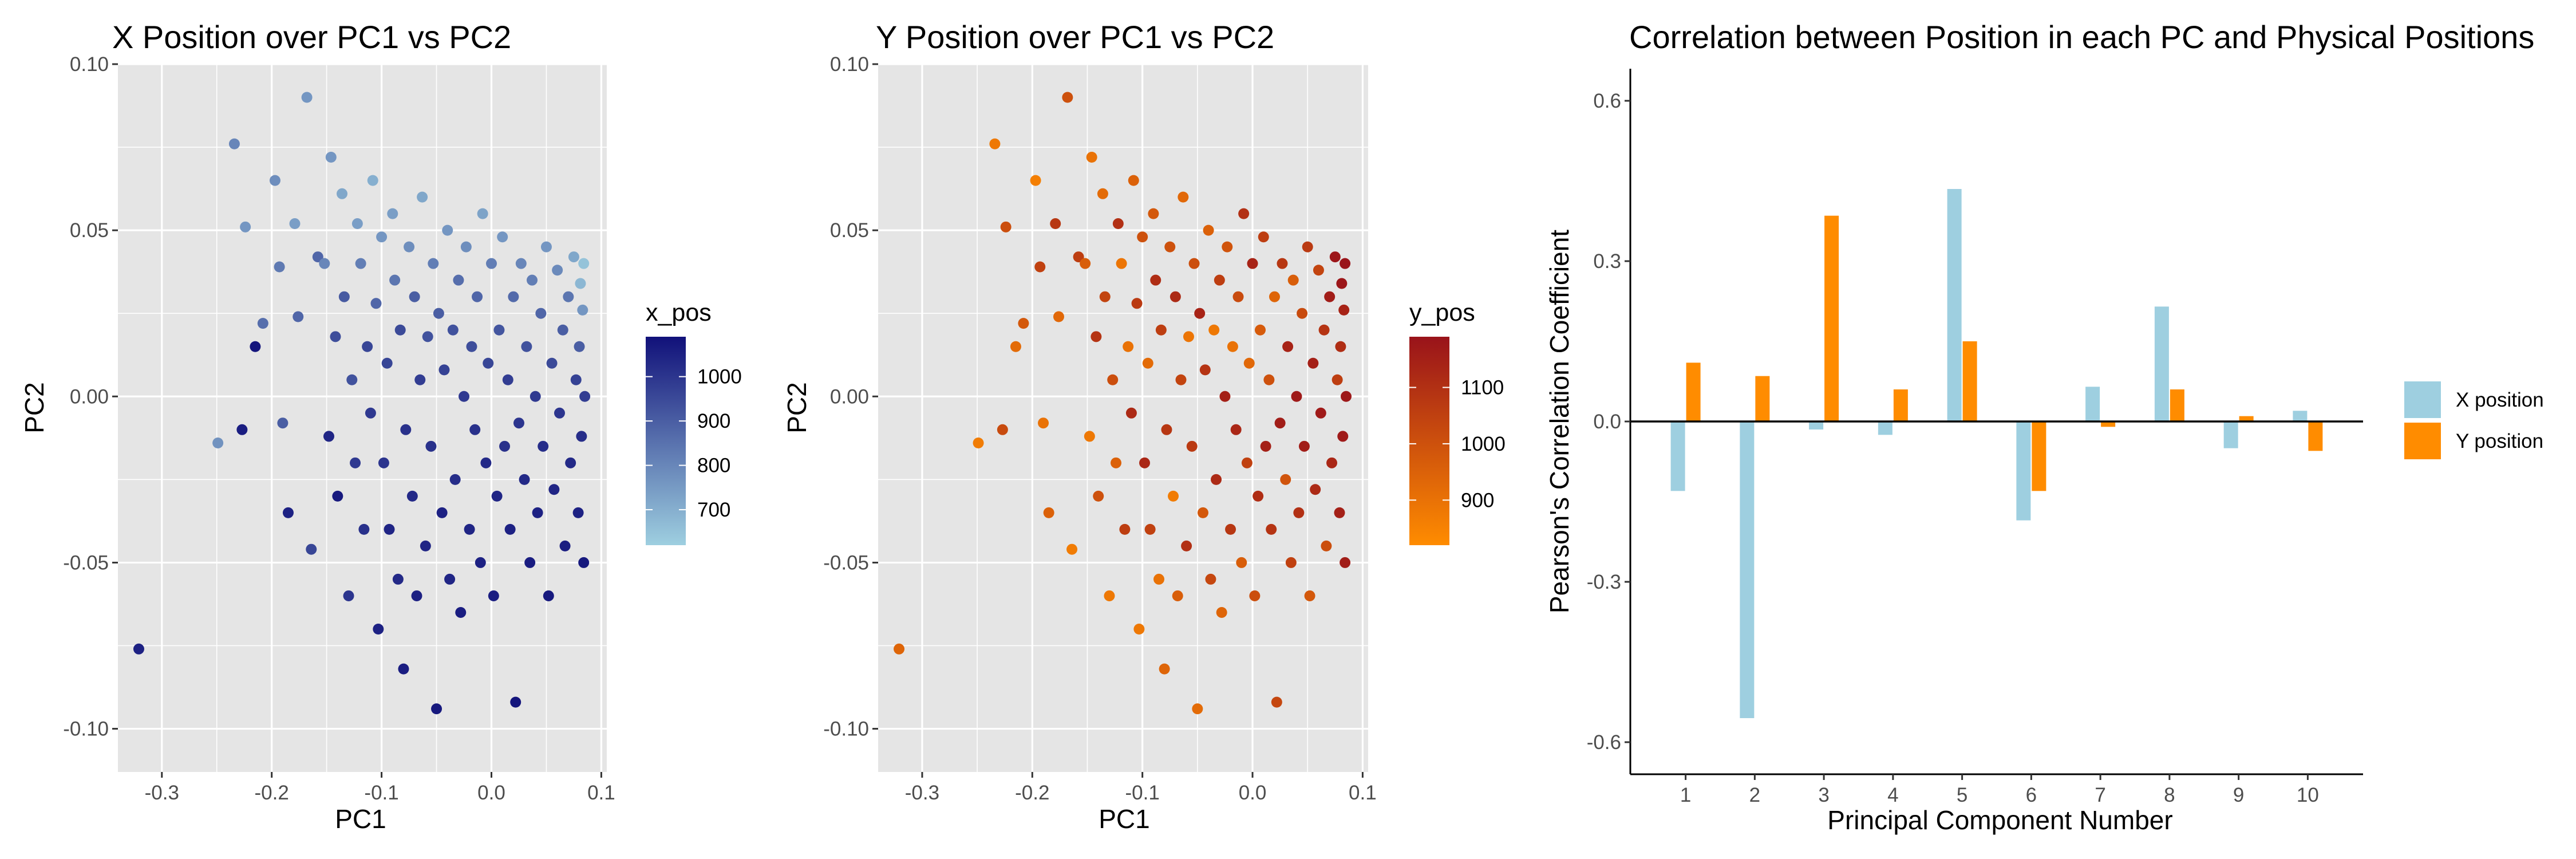 Image resolution: width=2576 pixels, height=859 pixels. Describe the element at coordinates (1607, 101) in the screenshot. I see `y-tick-label: 0.6` at that location.